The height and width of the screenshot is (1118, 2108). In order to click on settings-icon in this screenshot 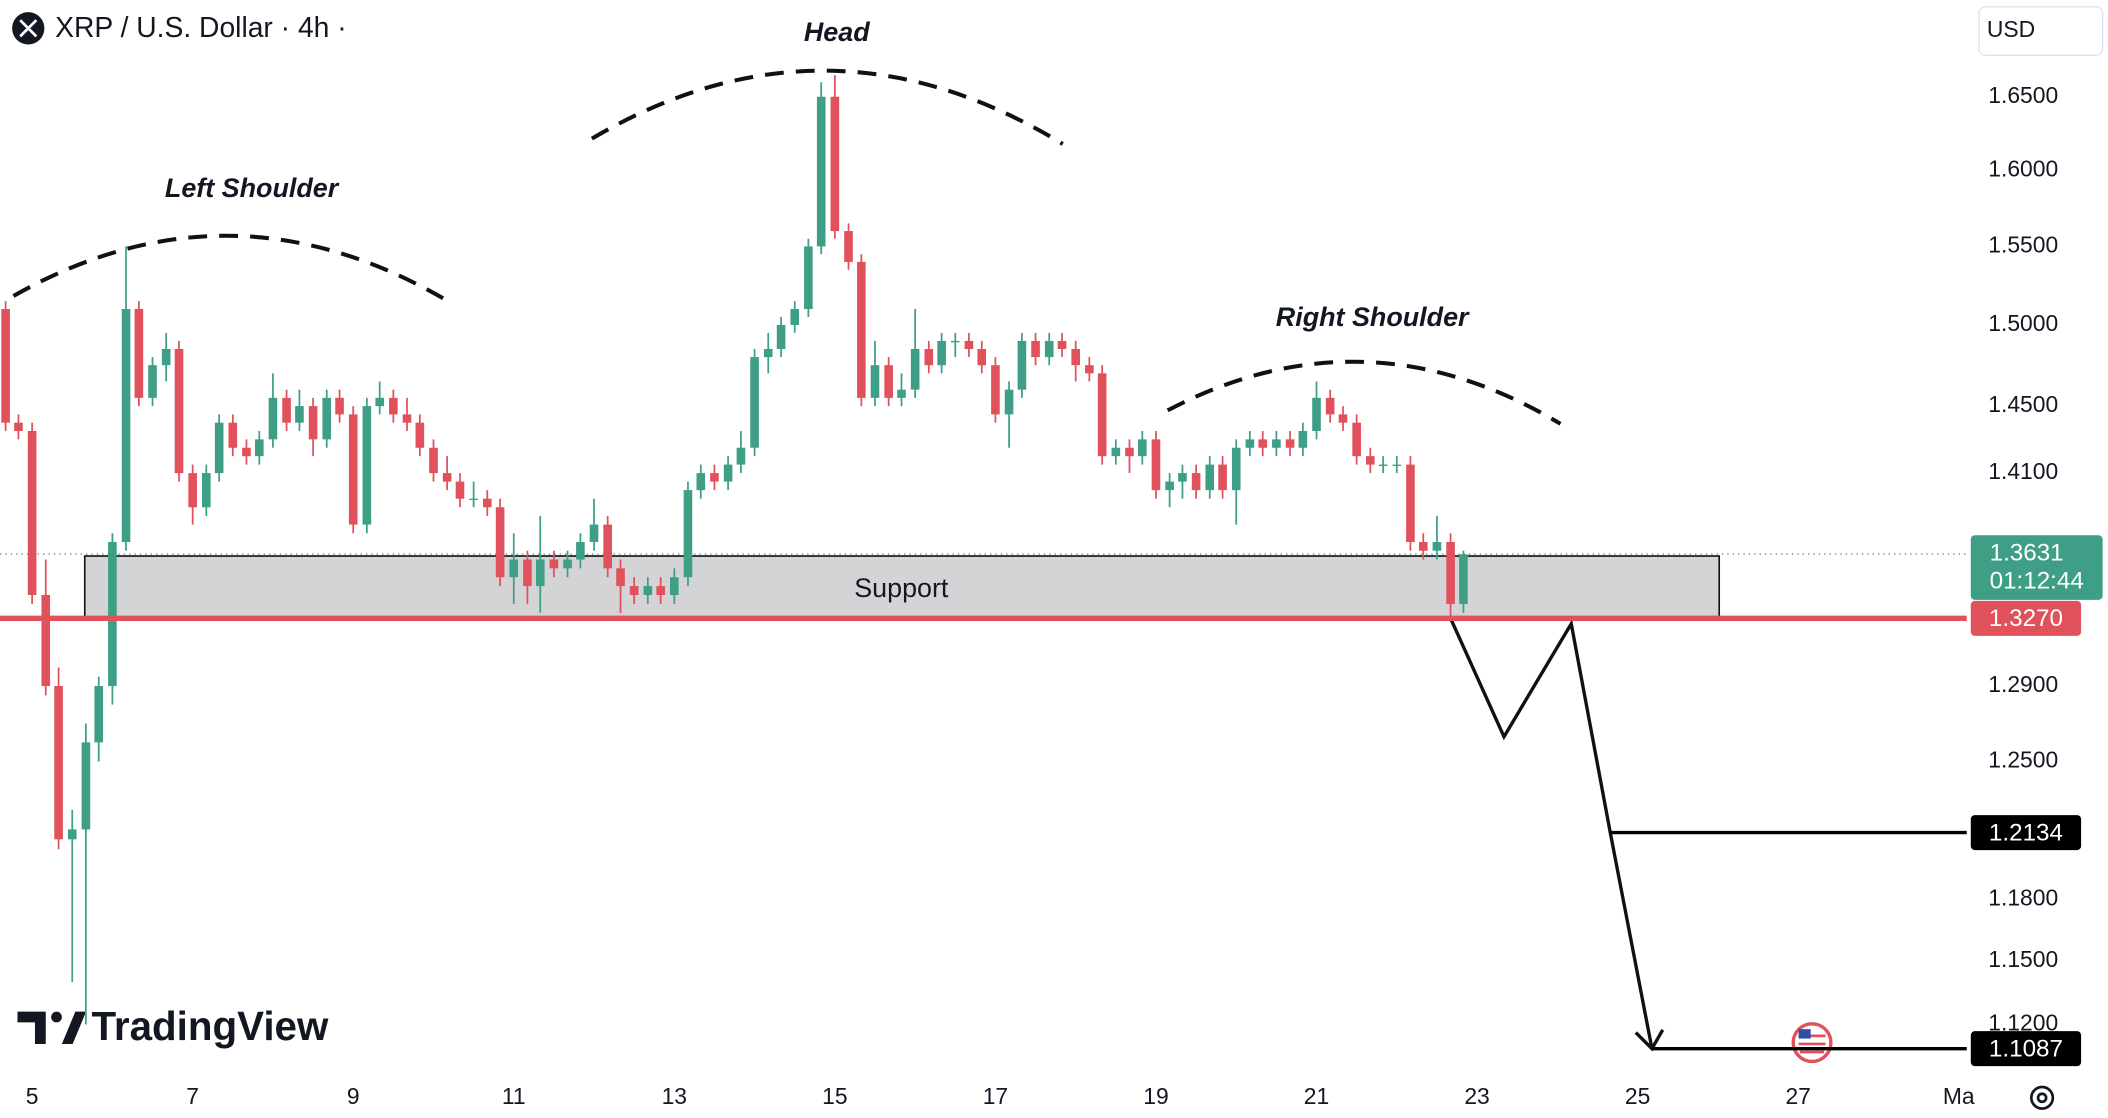, I will do `click(2042, 1097)`.